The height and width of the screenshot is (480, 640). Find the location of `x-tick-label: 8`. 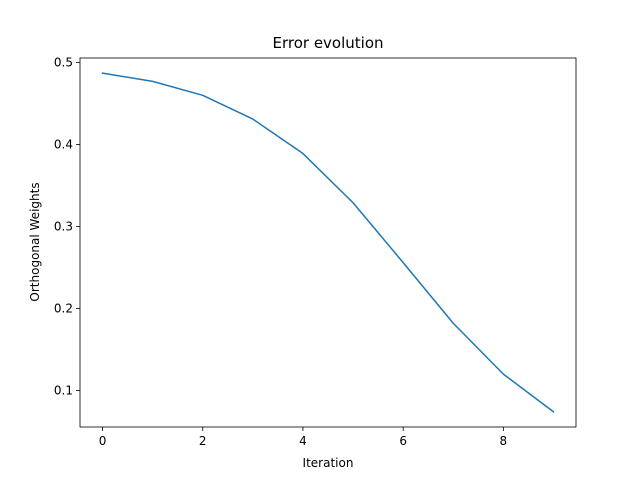

x-tick-label: 8 is located at coordinates (504, 441).